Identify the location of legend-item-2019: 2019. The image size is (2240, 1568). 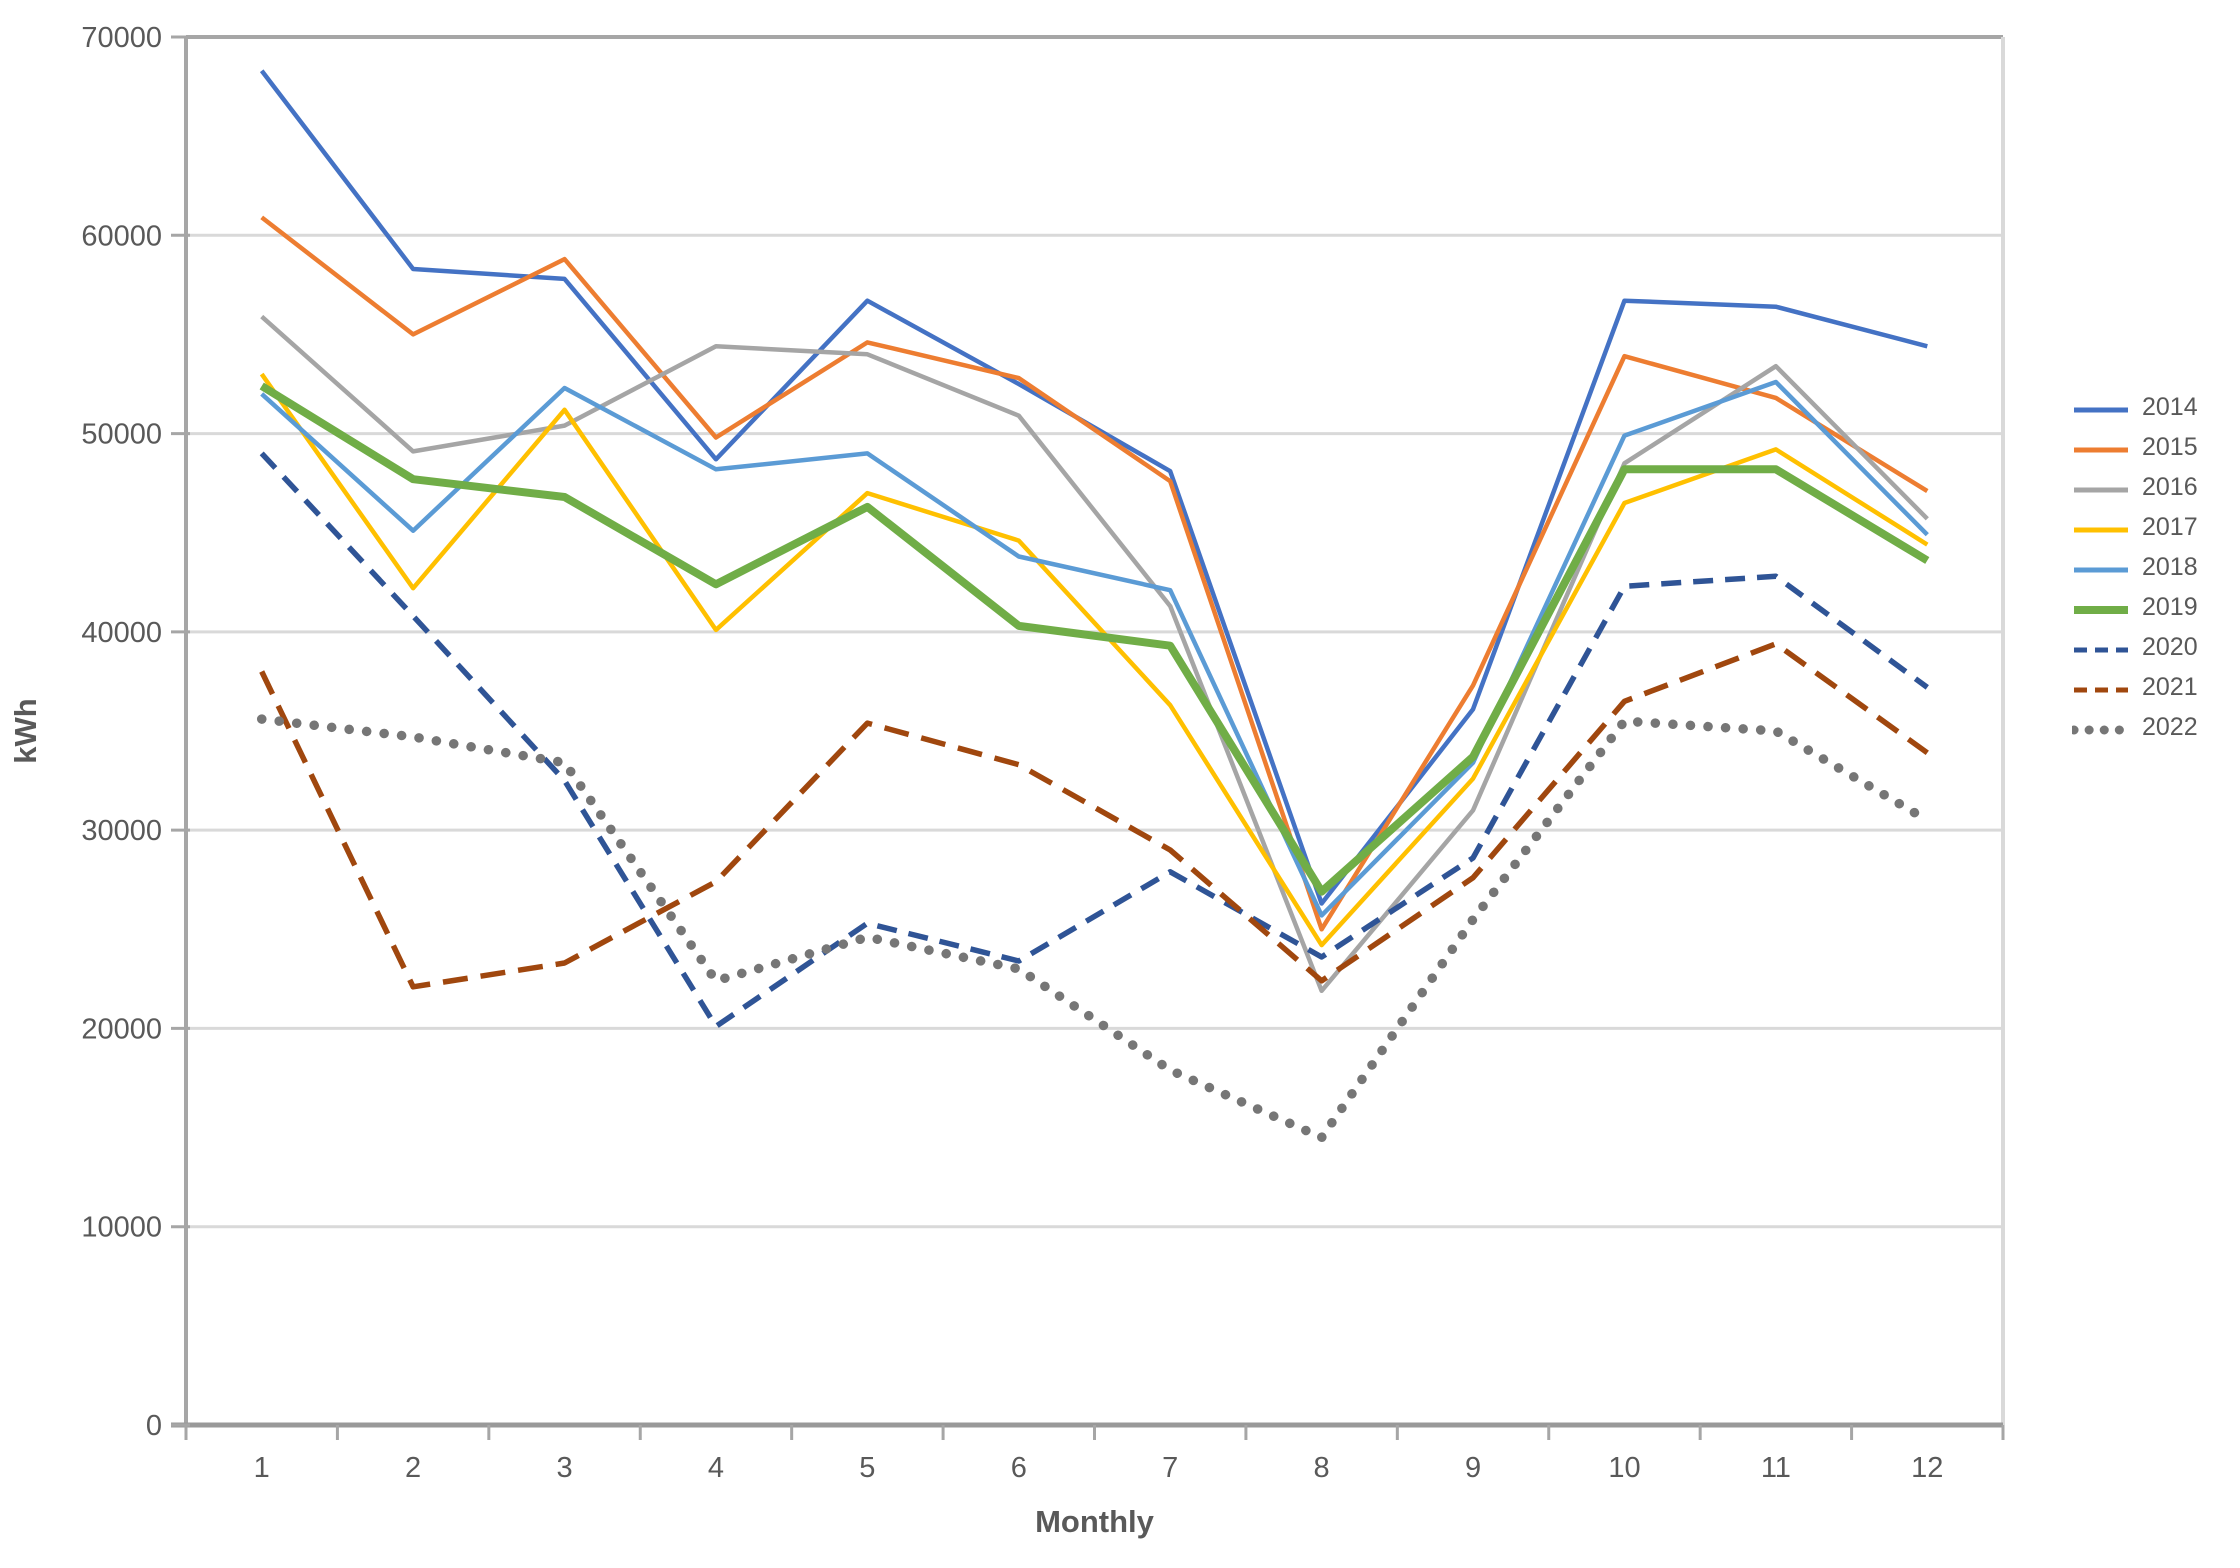
(2135, 607).